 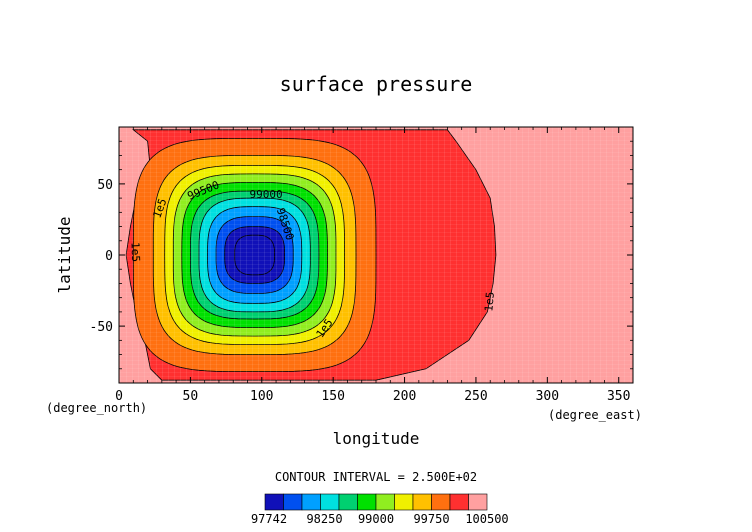 I want to click on x-tick-label: 150, so click(x=332, y=396).